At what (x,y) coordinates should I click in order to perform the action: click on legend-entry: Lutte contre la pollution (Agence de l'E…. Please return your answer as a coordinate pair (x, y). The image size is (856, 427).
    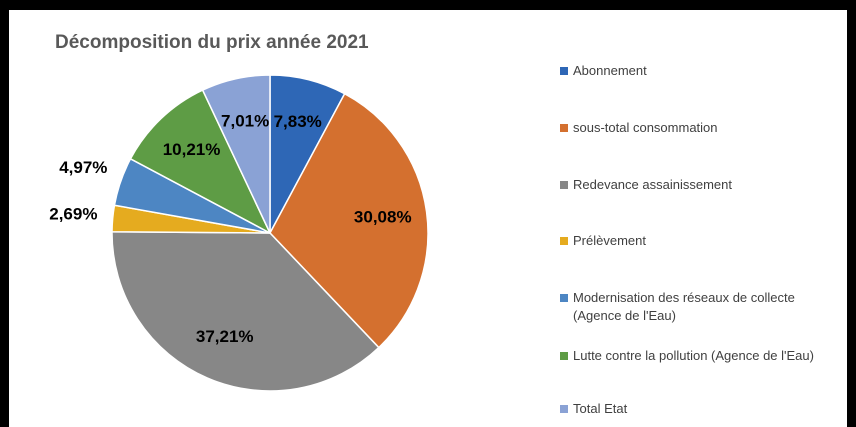
    Looking at the image, I should click on (700, 356).